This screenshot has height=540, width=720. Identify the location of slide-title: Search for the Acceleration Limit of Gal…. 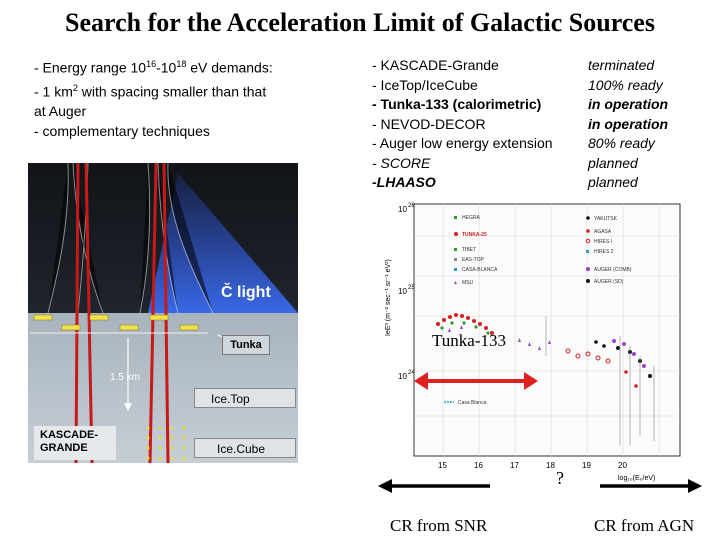
(360, 22).